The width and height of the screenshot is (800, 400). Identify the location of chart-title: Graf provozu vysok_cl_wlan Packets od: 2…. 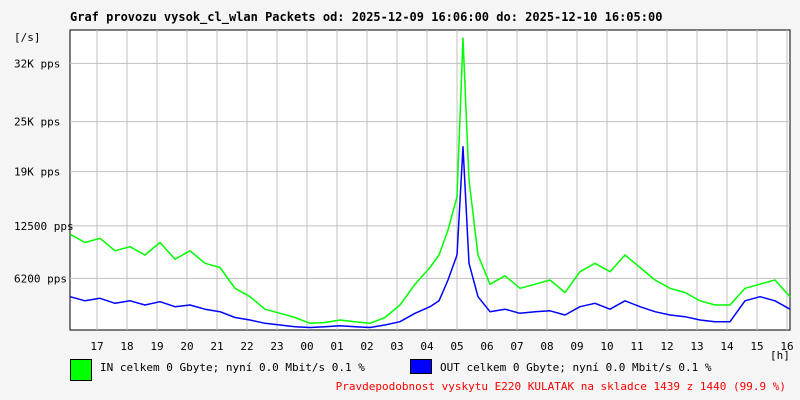
(366, 17).